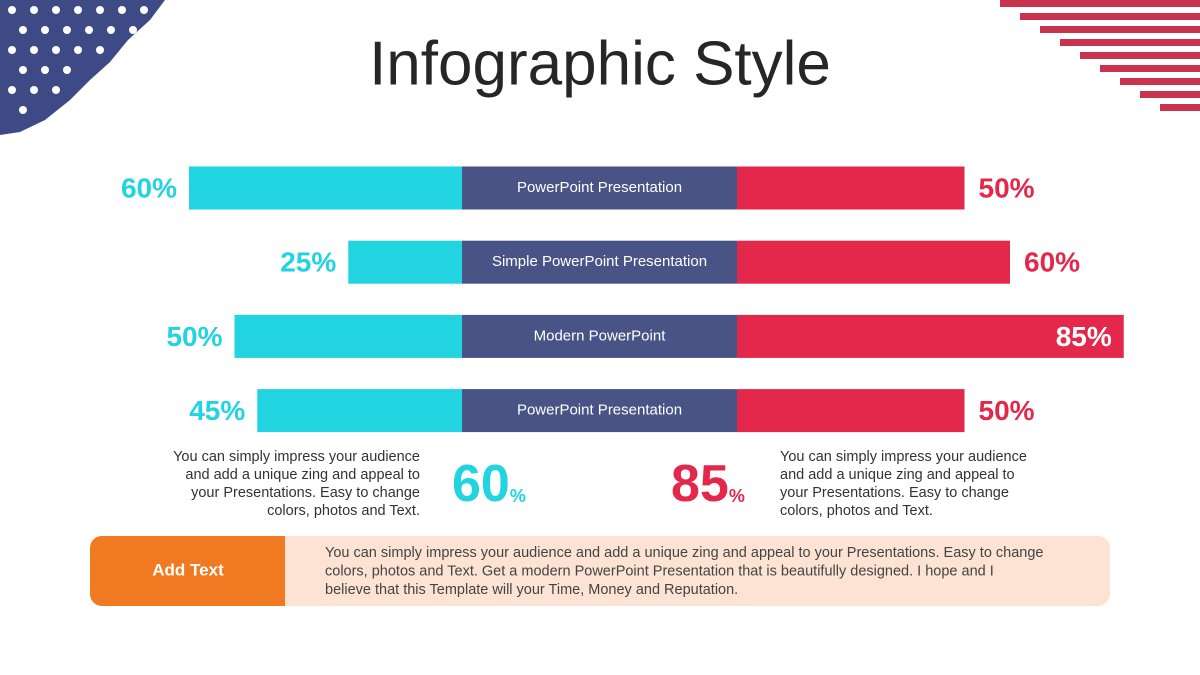  What do you see at coordinates (1052, 262) in the screenshot?
I see `right-value-label: 60%` at bounding box center [1052, 262].